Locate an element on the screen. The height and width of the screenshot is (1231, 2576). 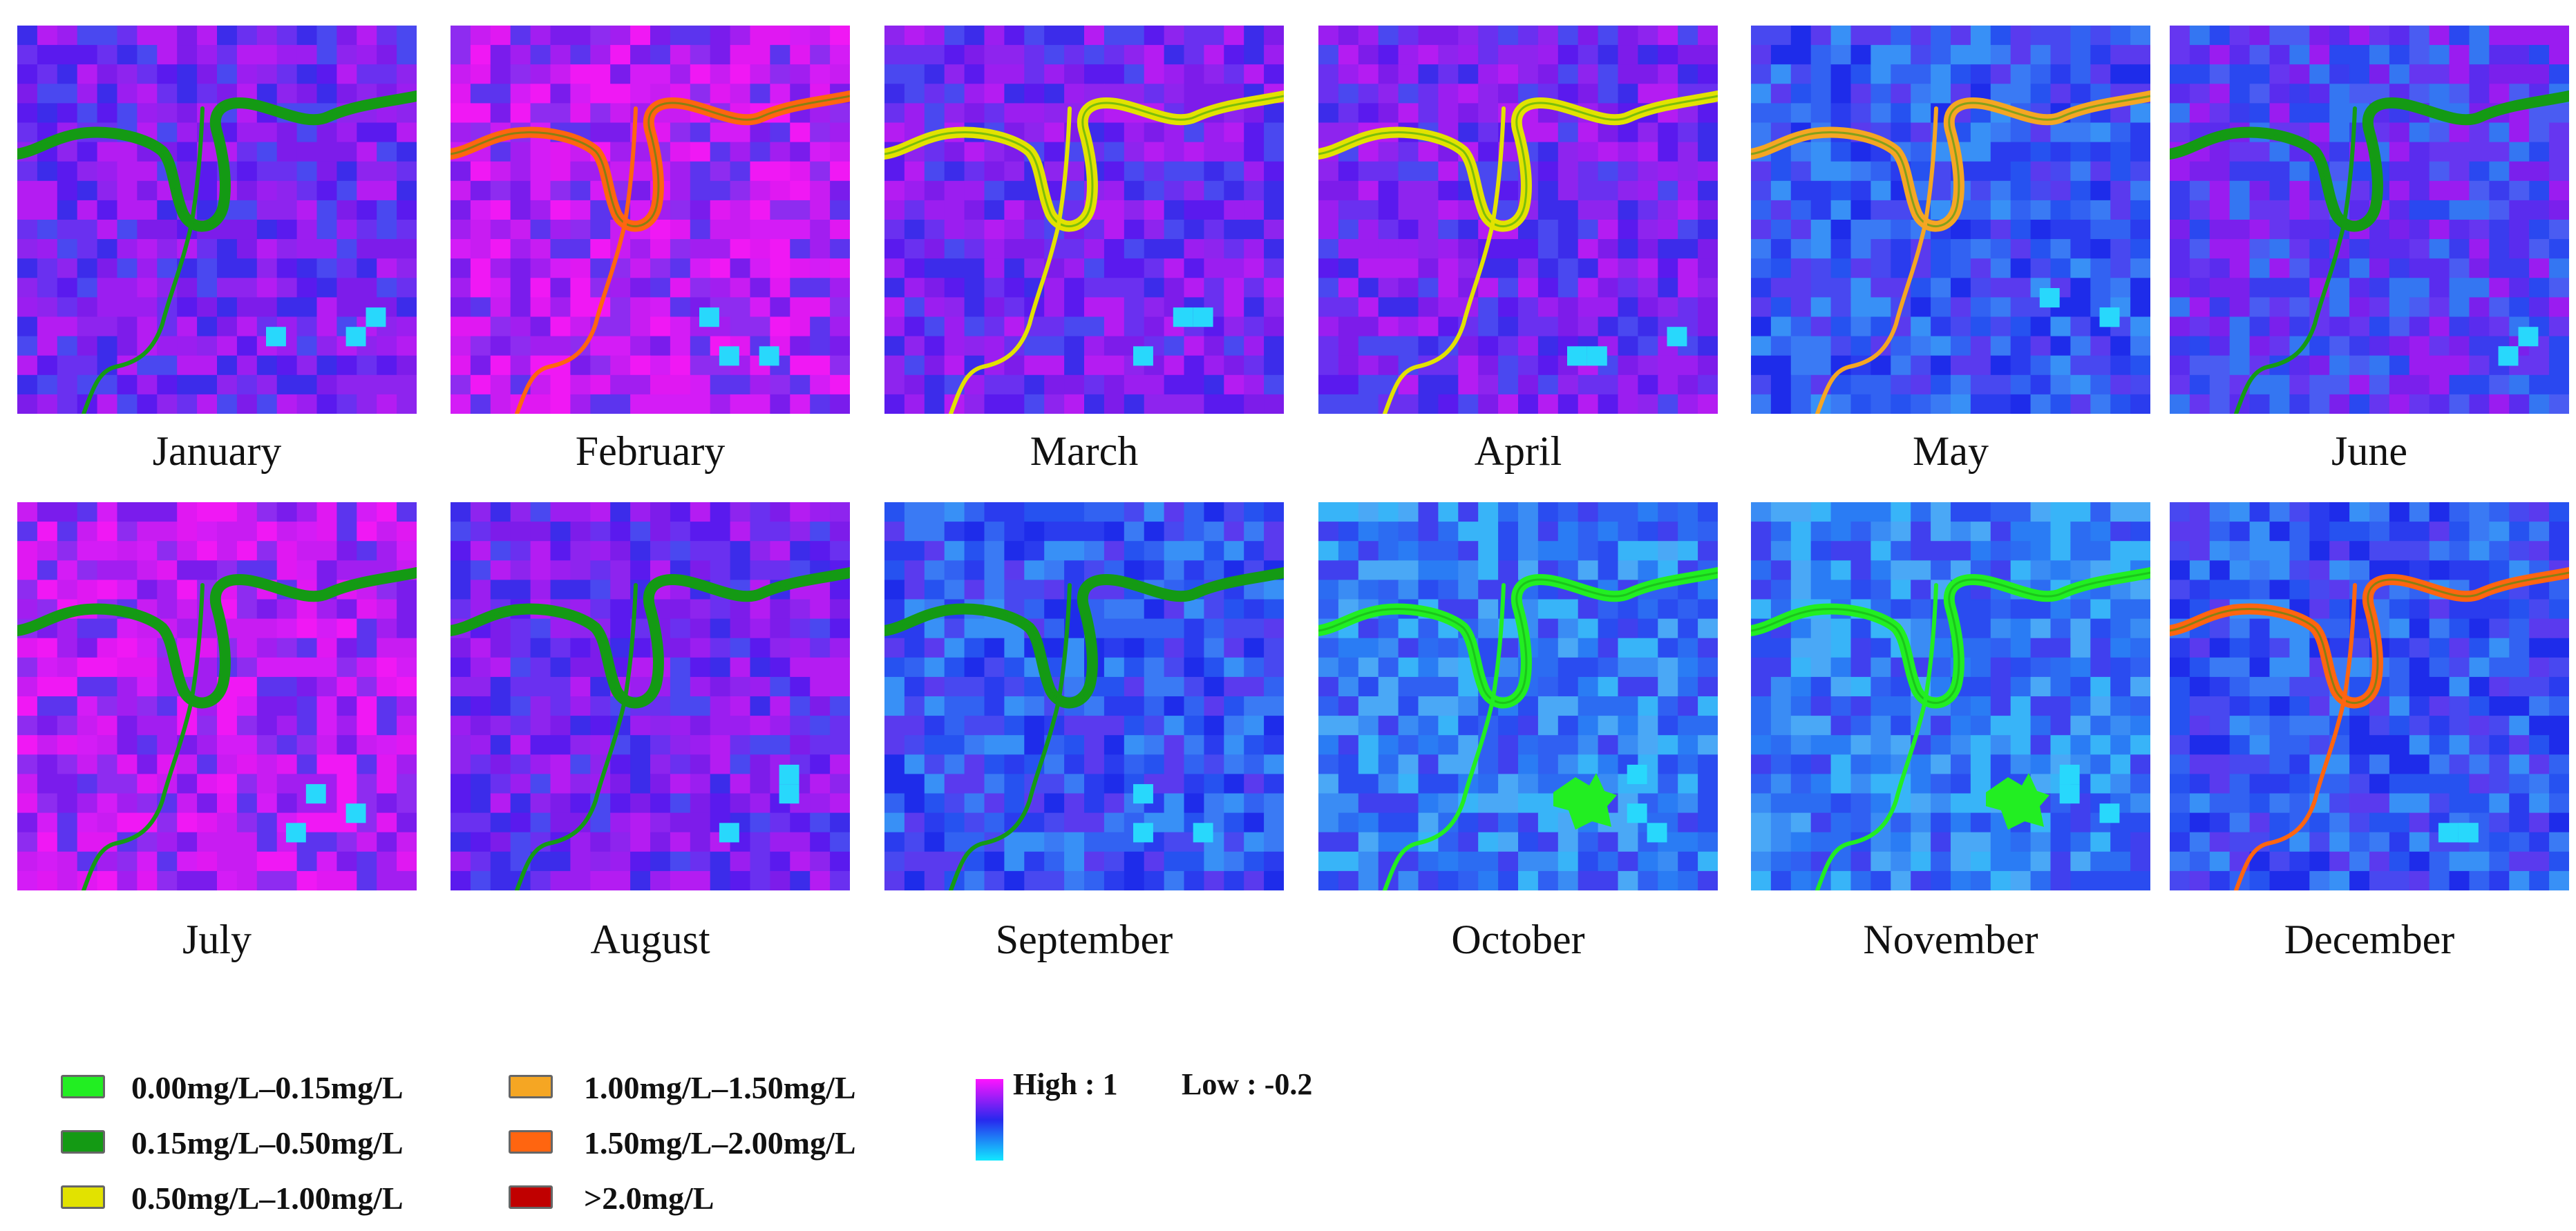
ndvi-colorbar is located at coordinates (989, 1120).